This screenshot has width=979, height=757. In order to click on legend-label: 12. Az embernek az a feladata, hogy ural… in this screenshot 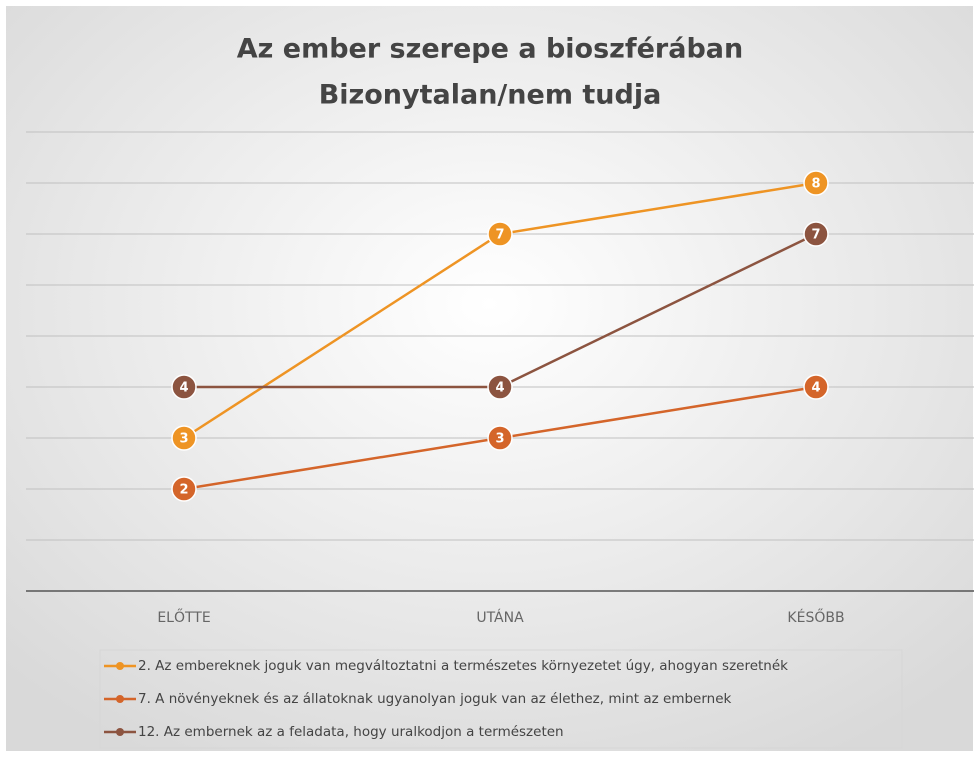, I will do `click(351, 732)`.